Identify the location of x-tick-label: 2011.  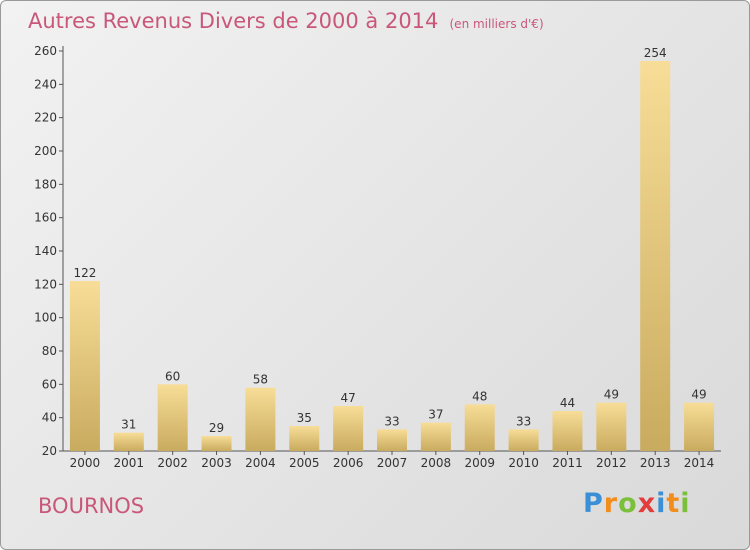
(567, 463).